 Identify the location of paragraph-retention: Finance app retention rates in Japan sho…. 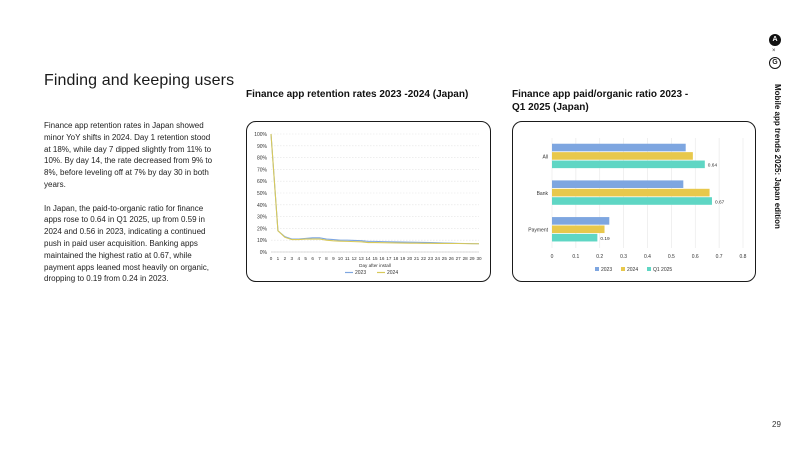
(128, 155).